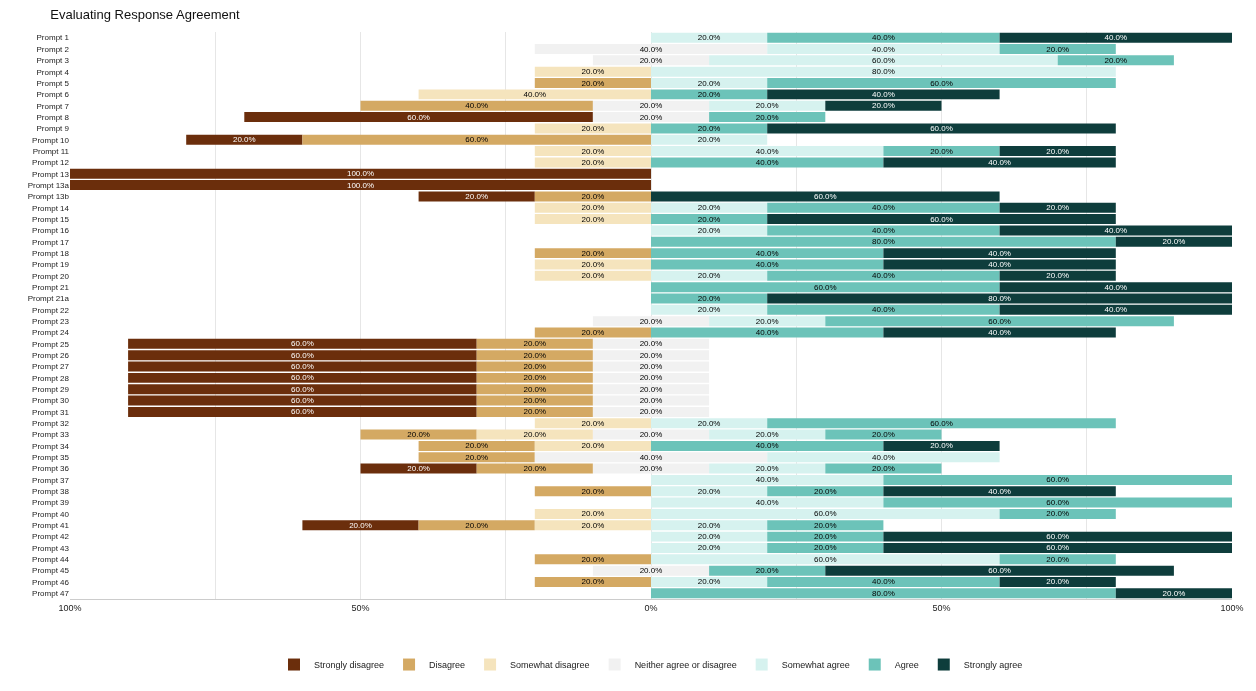 Image resolution: width=1256 pixels, height=691 pixels. I want to click on legend-label: Neither agree or disagree, so click(685, 665).